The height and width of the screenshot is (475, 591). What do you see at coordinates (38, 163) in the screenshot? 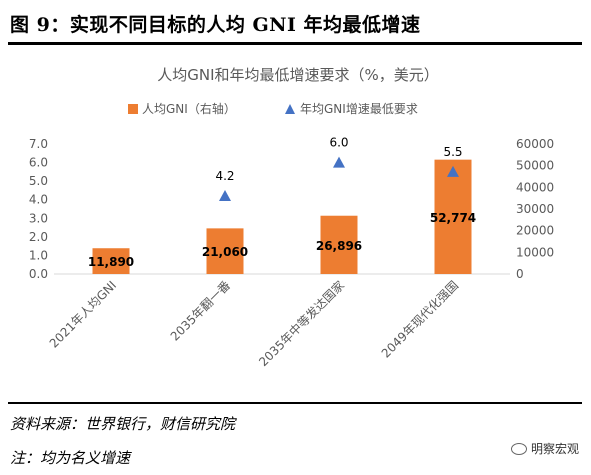
I see `left-axis-tick-label: 6.0` at bounding box center [38, 163].